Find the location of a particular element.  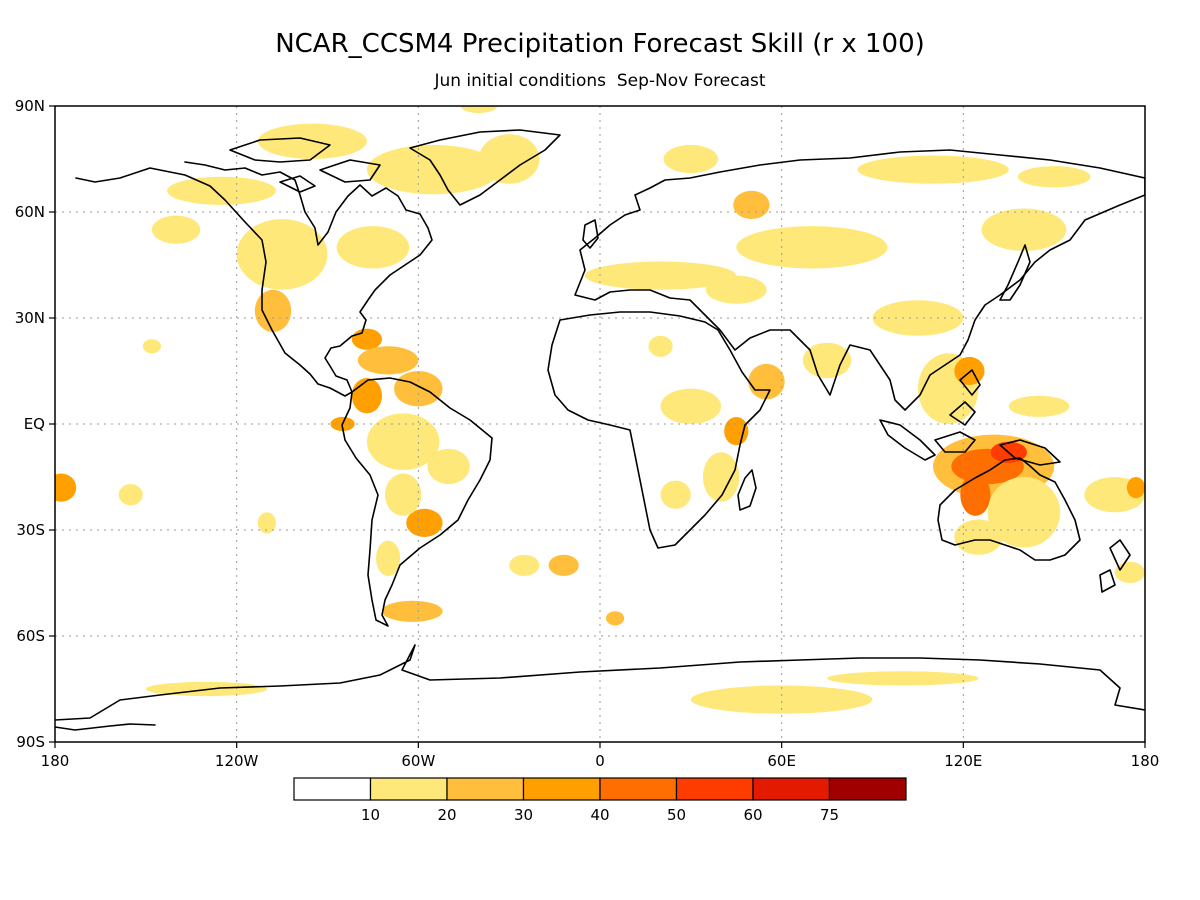

coastline-maritime-continent is located at coordinates (970, 417).